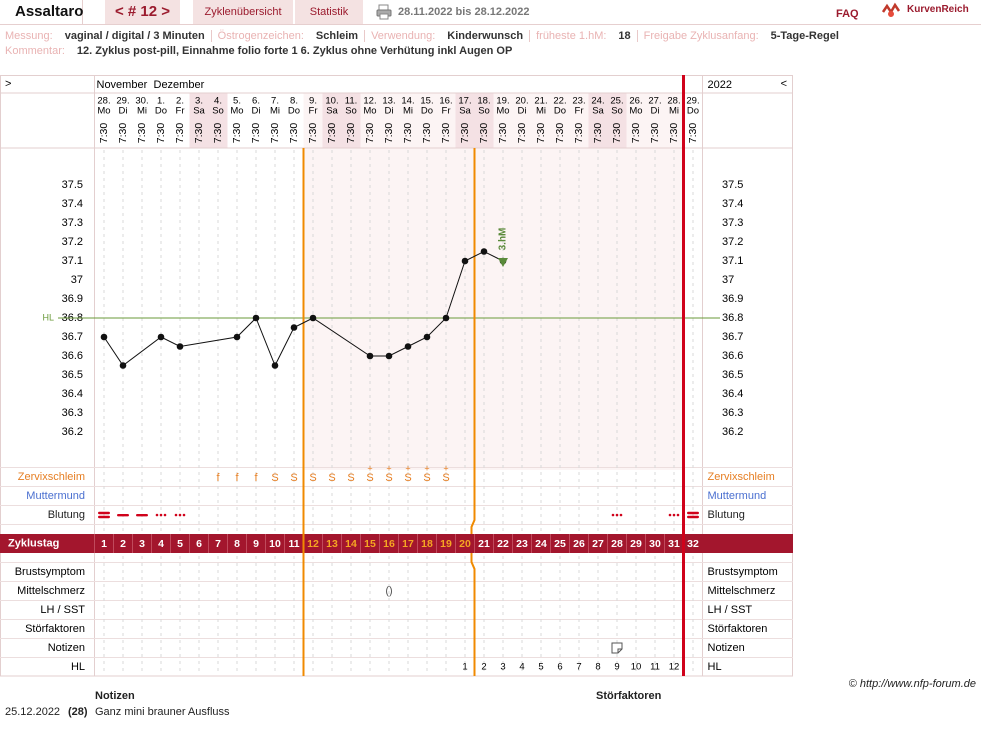  Describe the element at coordinates (673, 101) in the screenshot. I see `date-day: 28.` at that location.